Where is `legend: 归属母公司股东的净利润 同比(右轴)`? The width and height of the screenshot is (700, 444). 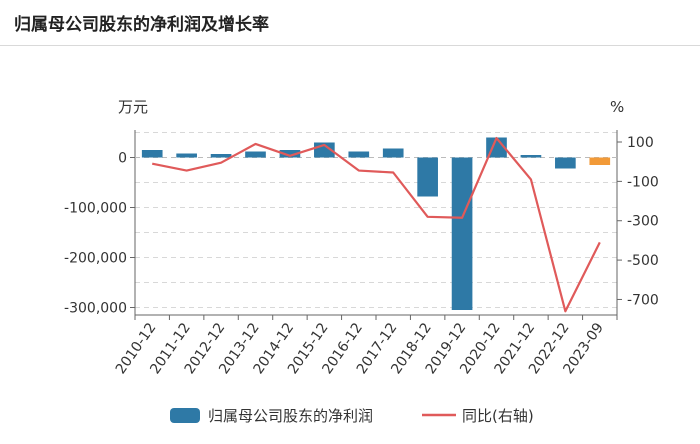
legend: 归属母公司股东的净利润 同比(右轴) is located at coordinates (352, 416).